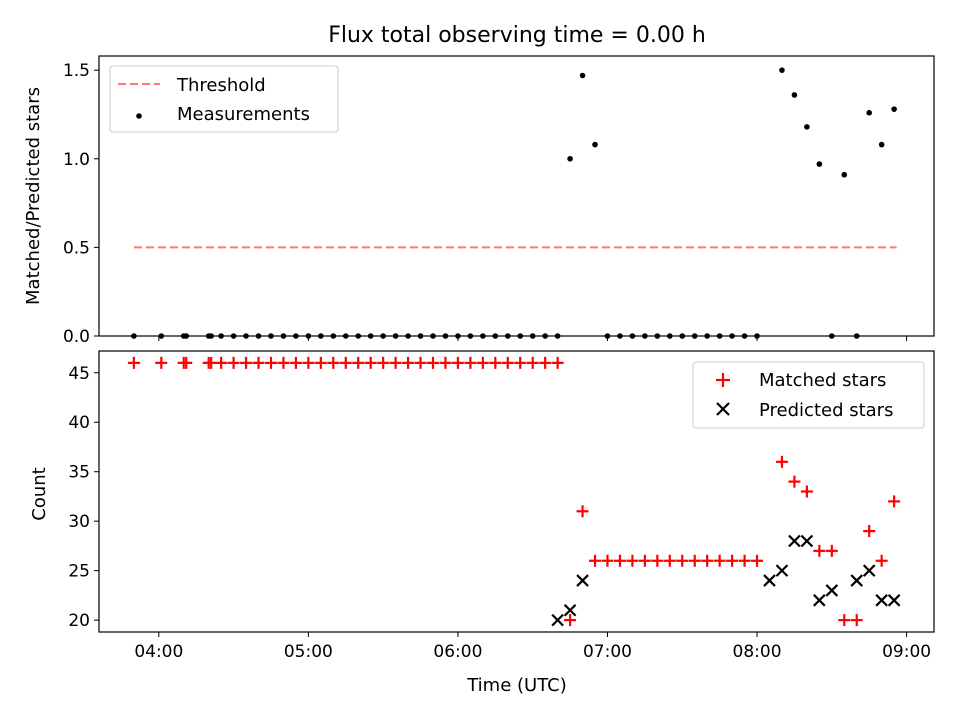 The width and height of the screenshot is (960, 720). What do you see at coordinates (33, 196) in the screenshot?
I see `ratio-y-axis-label: Matched/Predicted stars` at bounding box center [33, 196].